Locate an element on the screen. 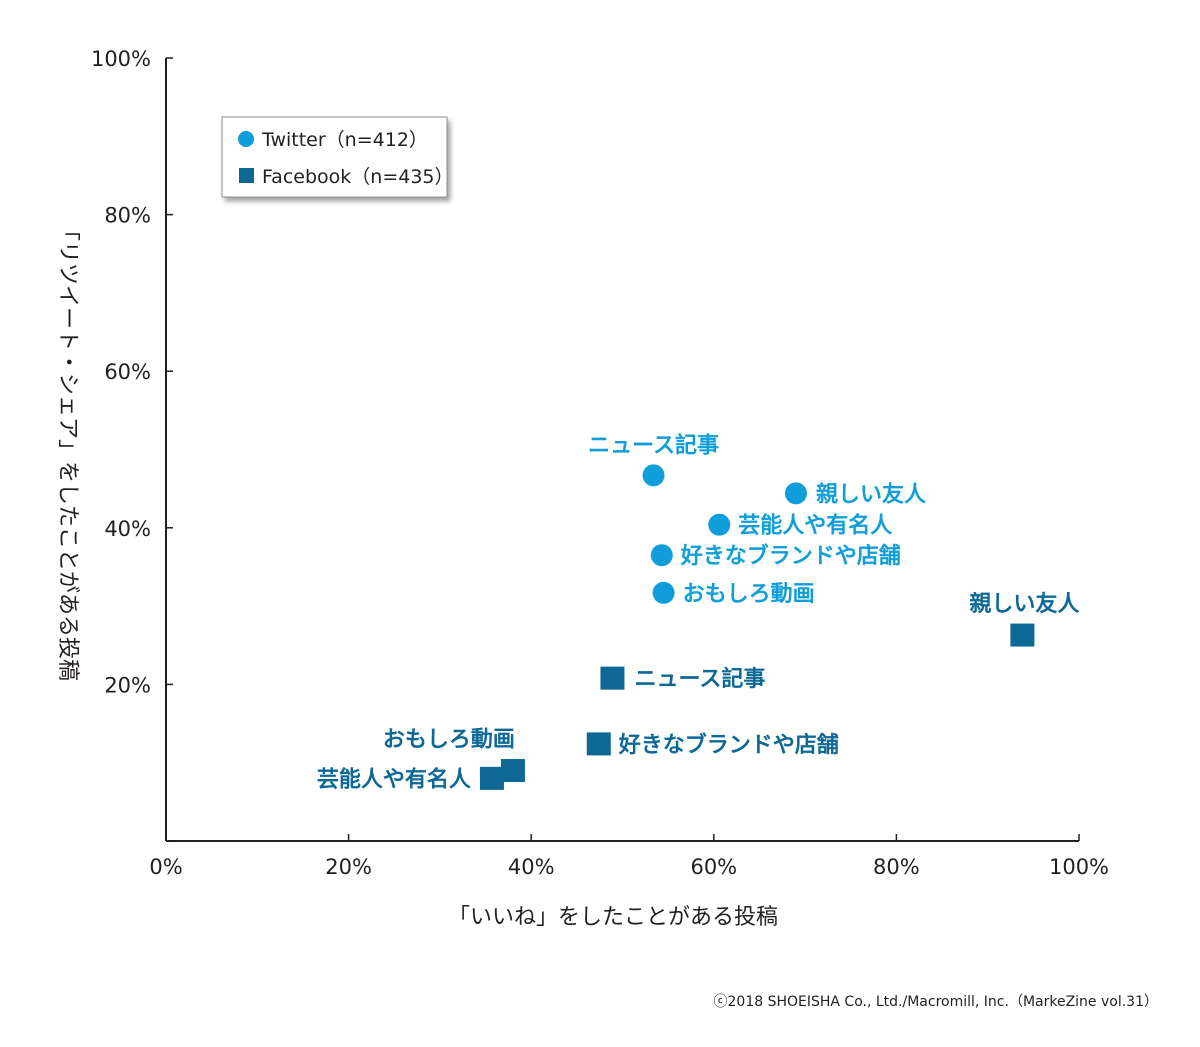 The image size is (1200, 1047). x-tick-label: 40% is located at coordinates (531, 867).